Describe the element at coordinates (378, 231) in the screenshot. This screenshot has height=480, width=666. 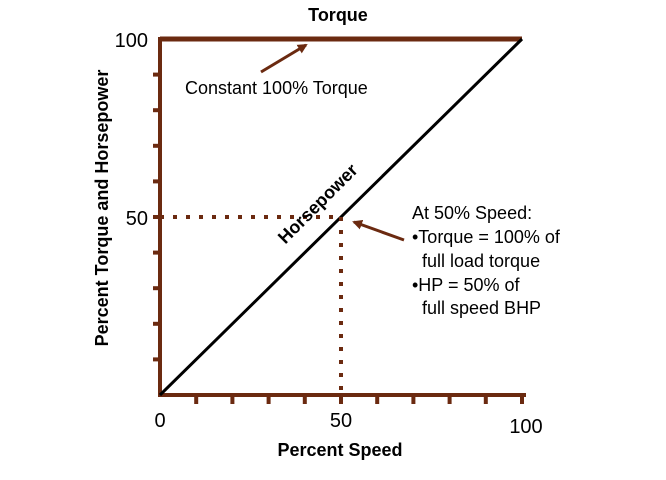
I see `speed-note-arrow` at that location.